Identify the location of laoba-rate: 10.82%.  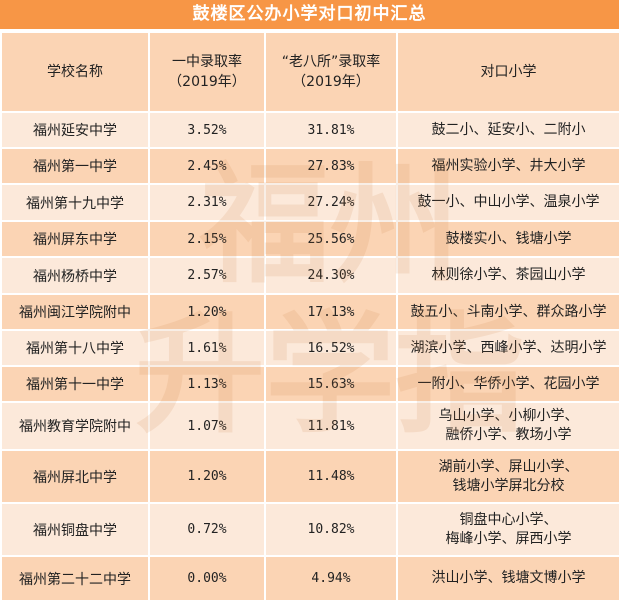
(331, 529).